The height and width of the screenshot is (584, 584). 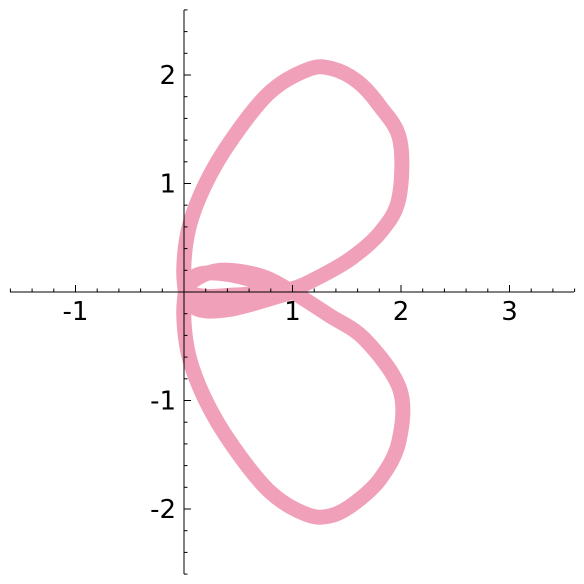 What do you see at coordinates (76, 312) in the screenshot?
I see `x-tick-label: -1` at bounding box center [76, 312].